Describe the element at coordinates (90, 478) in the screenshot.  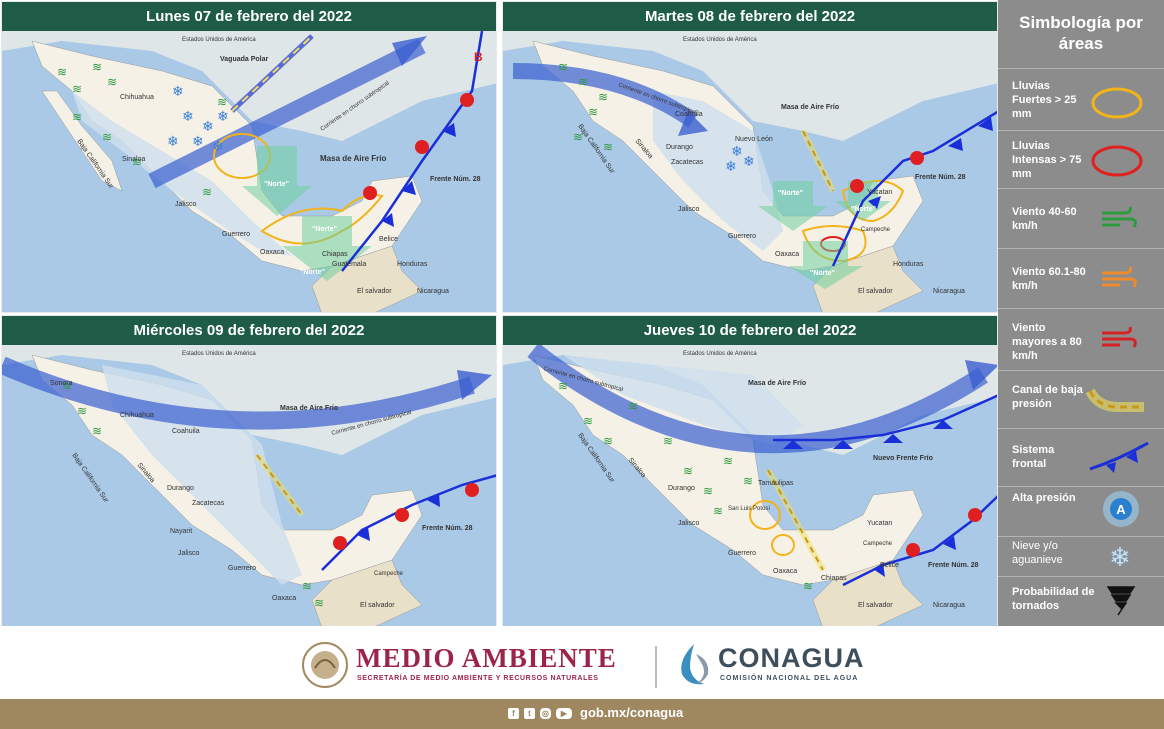
I see `svg-text: Baja California Sur` at that location.